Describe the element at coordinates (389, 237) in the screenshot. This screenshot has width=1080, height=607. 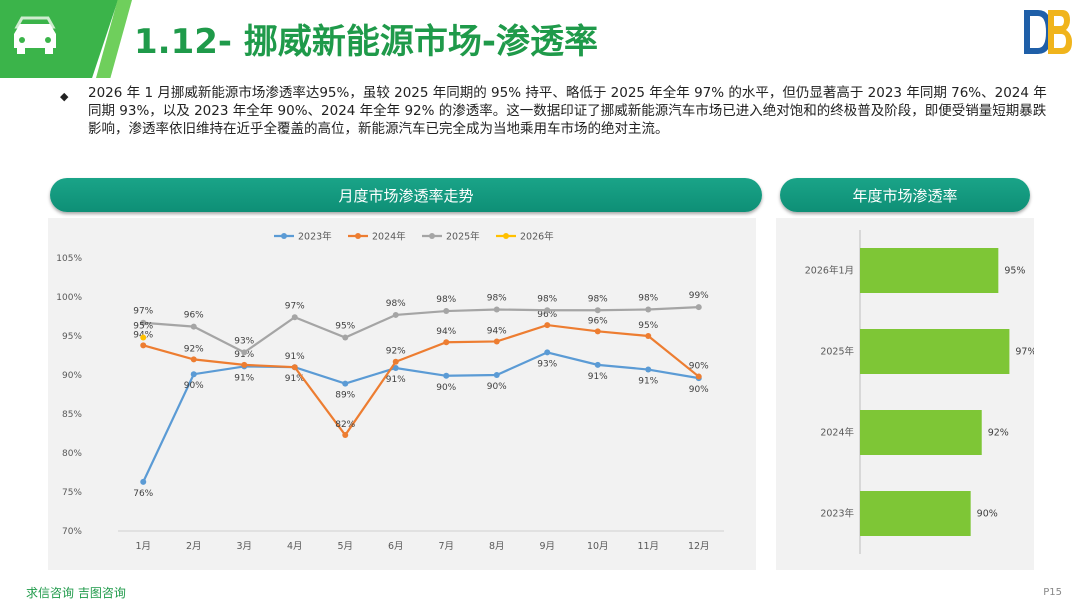
I see `legend-label: 2024年` at that location.